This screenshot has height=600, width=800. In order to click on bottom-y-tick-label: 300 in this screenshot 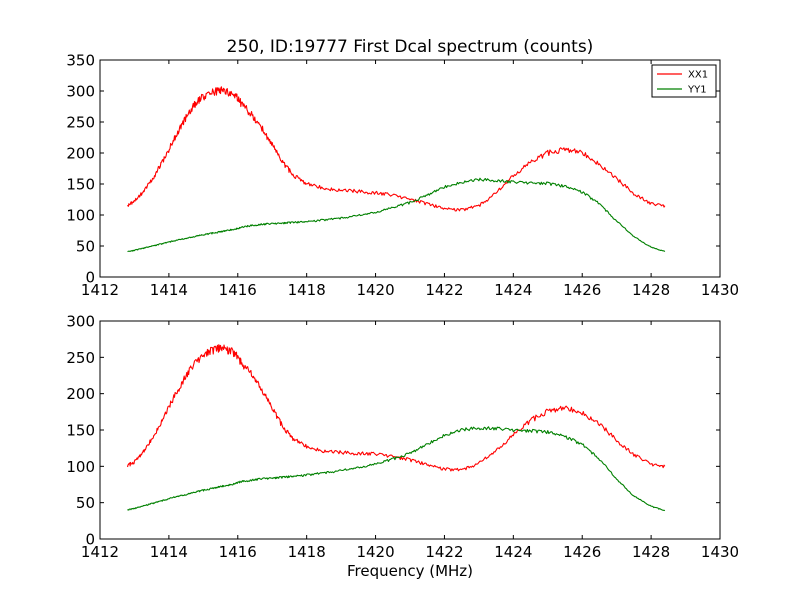, I will do `click(80, 322)`.